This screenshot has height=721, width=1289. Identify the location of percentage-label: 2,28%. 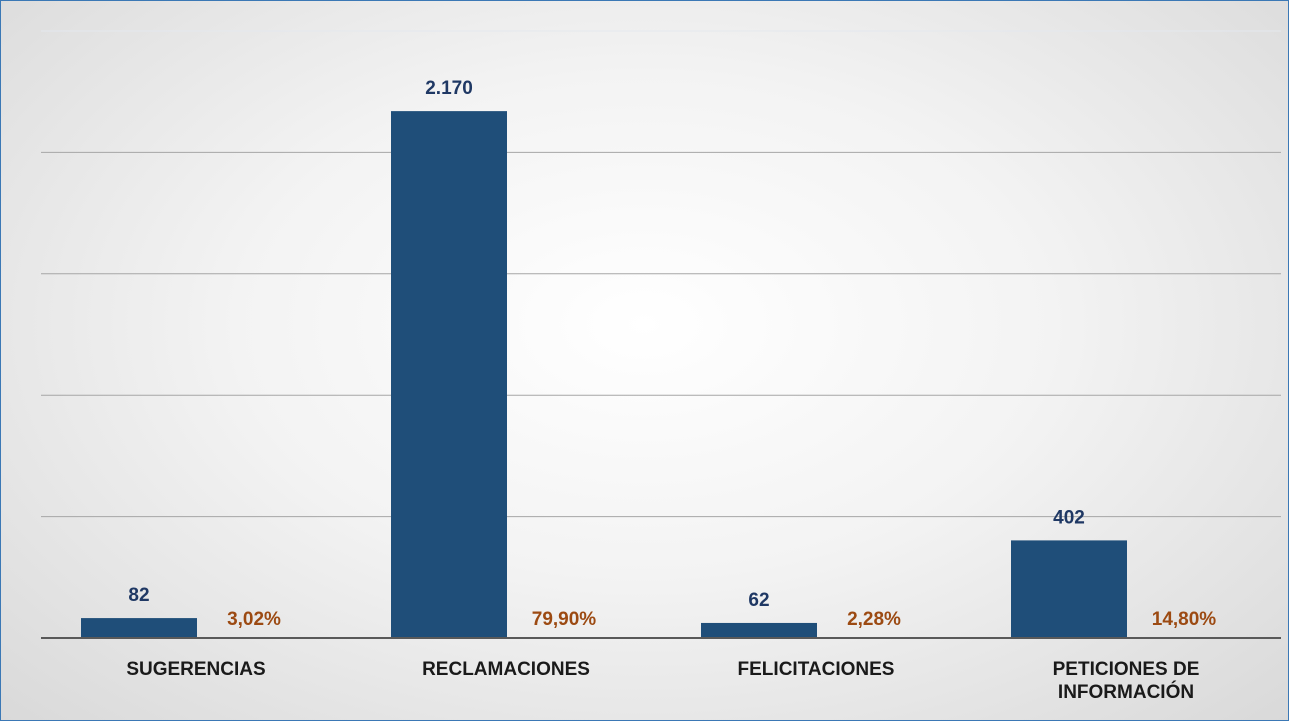
(874, 619).